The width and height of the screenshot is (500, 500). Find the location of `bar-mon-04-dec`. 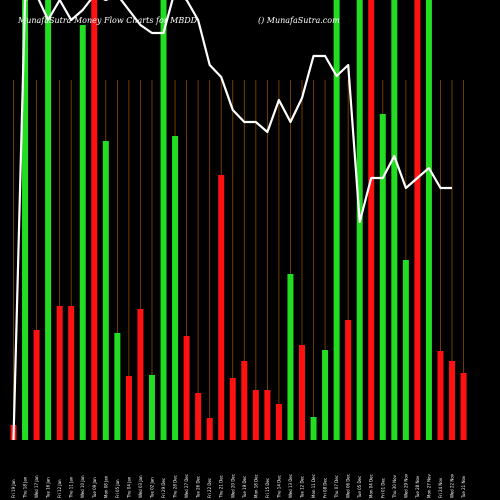

bar-mon-04-dec is located at coordinates (371, 220).